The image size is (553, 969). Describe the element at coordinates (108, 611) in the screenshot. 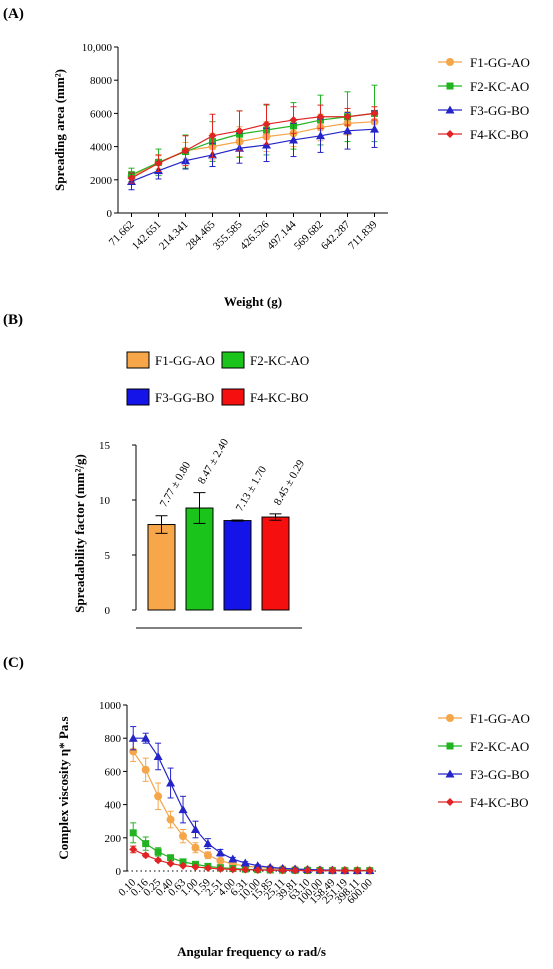

I see `y-tick-label: 0` at that location.